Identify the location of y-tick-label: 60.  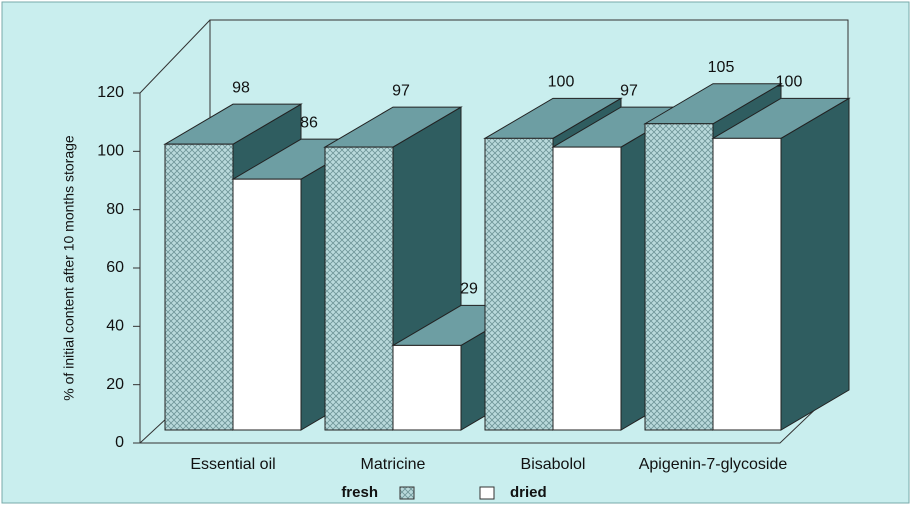
(115, 267).